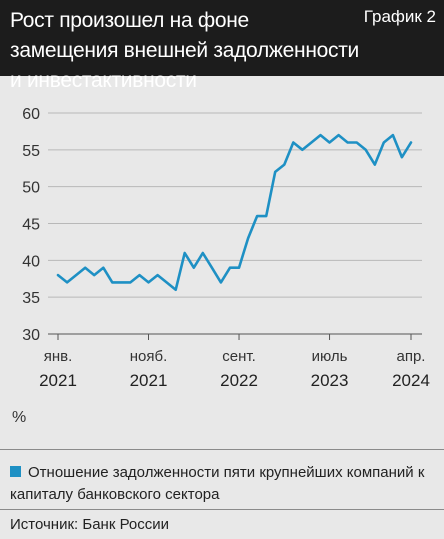 Image resolution: width=444 pixels, height=539 pixels. Describe the element at coordinates (149, 356) in the screenshot. I see `x-tick-label-month: нояб.` at that location.